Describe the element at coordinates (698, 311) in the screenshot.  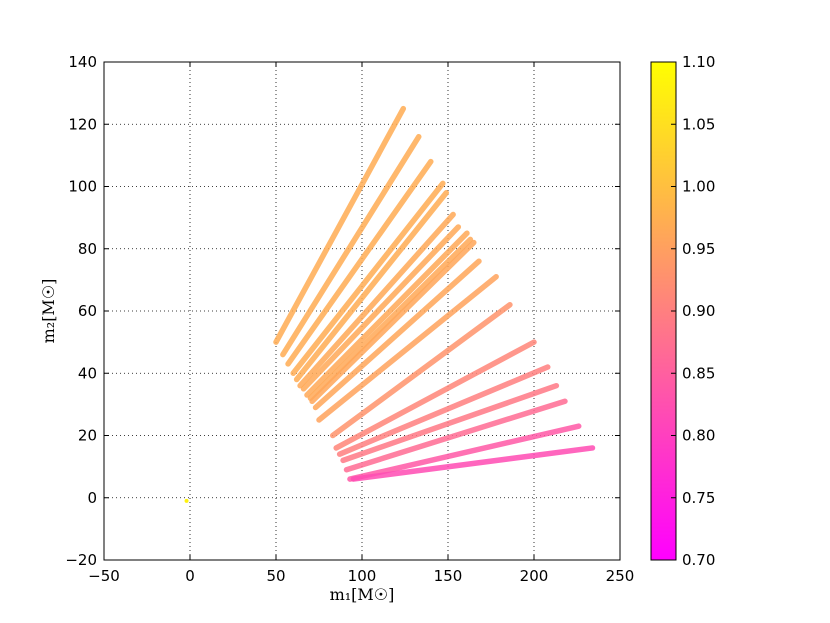
I see `colorbar-tick-label: 0.90` at that location.